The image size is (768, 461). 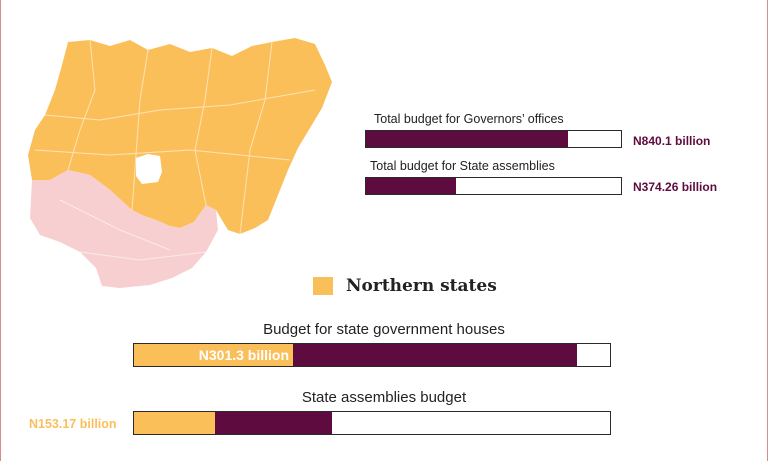 I want to click on governors-offices-value: N840.1 billion, so click(x=672, y=141).